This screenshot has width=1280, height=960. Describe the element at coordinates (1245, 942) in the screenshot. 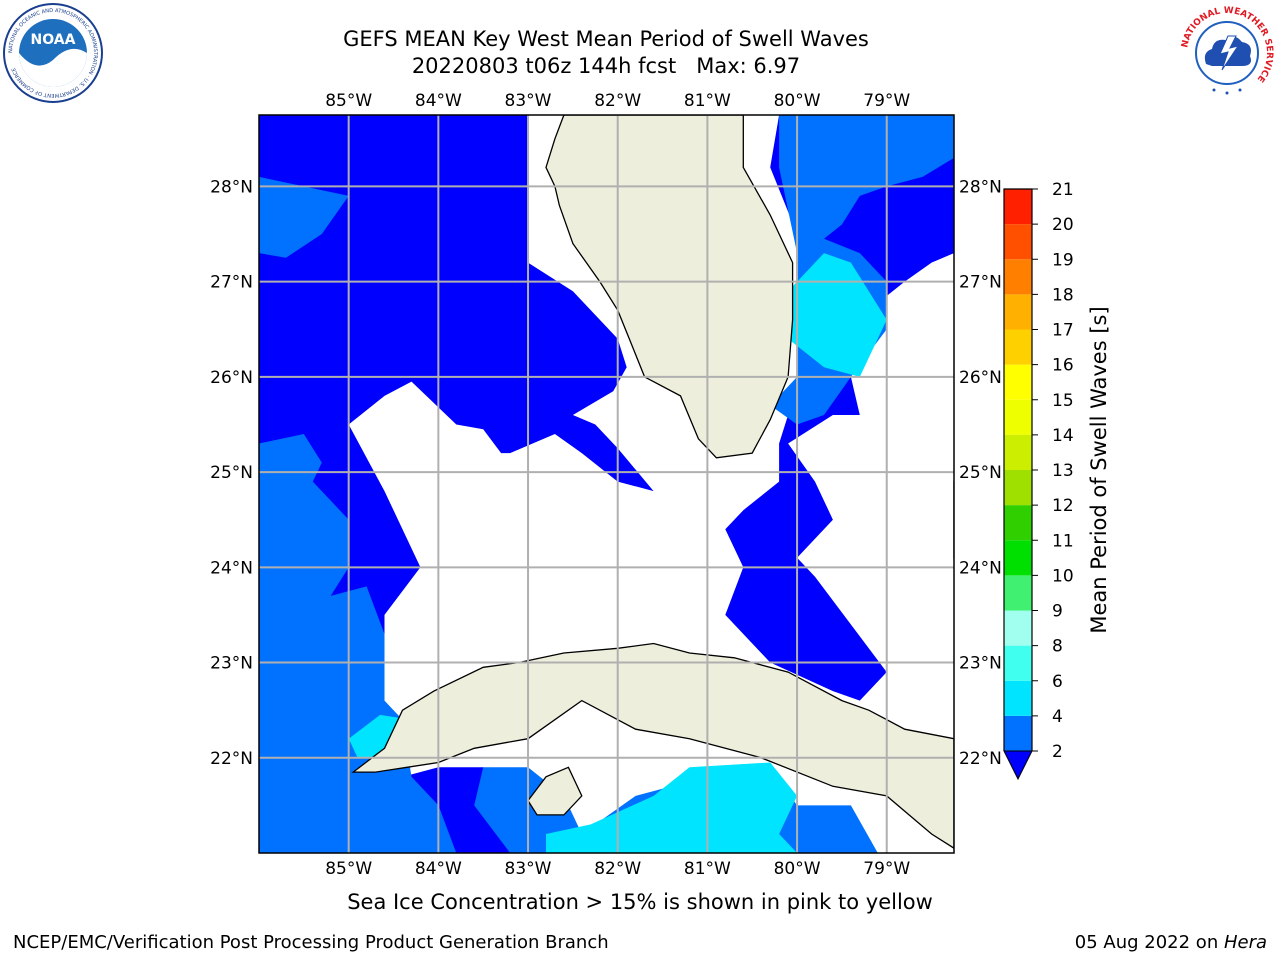

I see `footer-host: Hera` at that location.